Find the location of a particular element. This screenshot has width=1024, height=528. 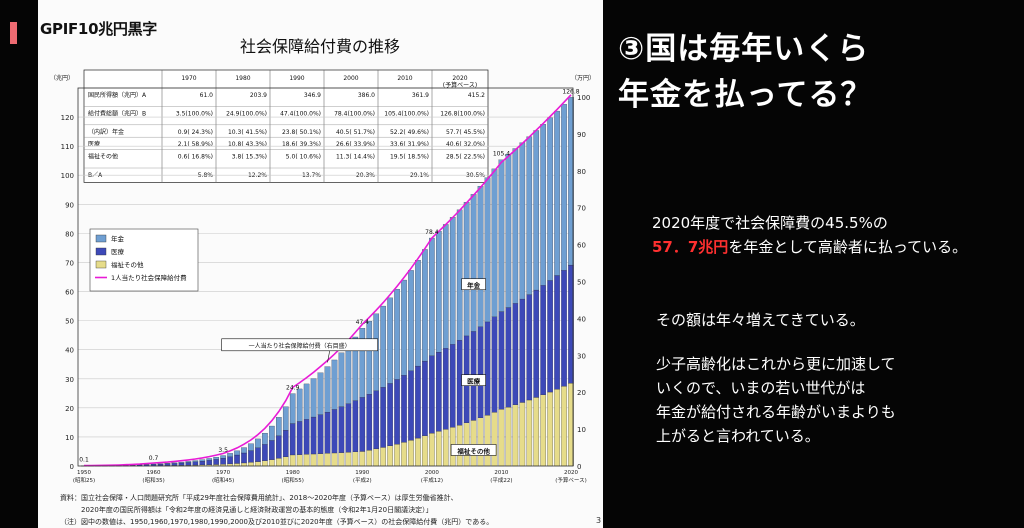

y2-tick-label: 60 is located at coordinates (581, 246).